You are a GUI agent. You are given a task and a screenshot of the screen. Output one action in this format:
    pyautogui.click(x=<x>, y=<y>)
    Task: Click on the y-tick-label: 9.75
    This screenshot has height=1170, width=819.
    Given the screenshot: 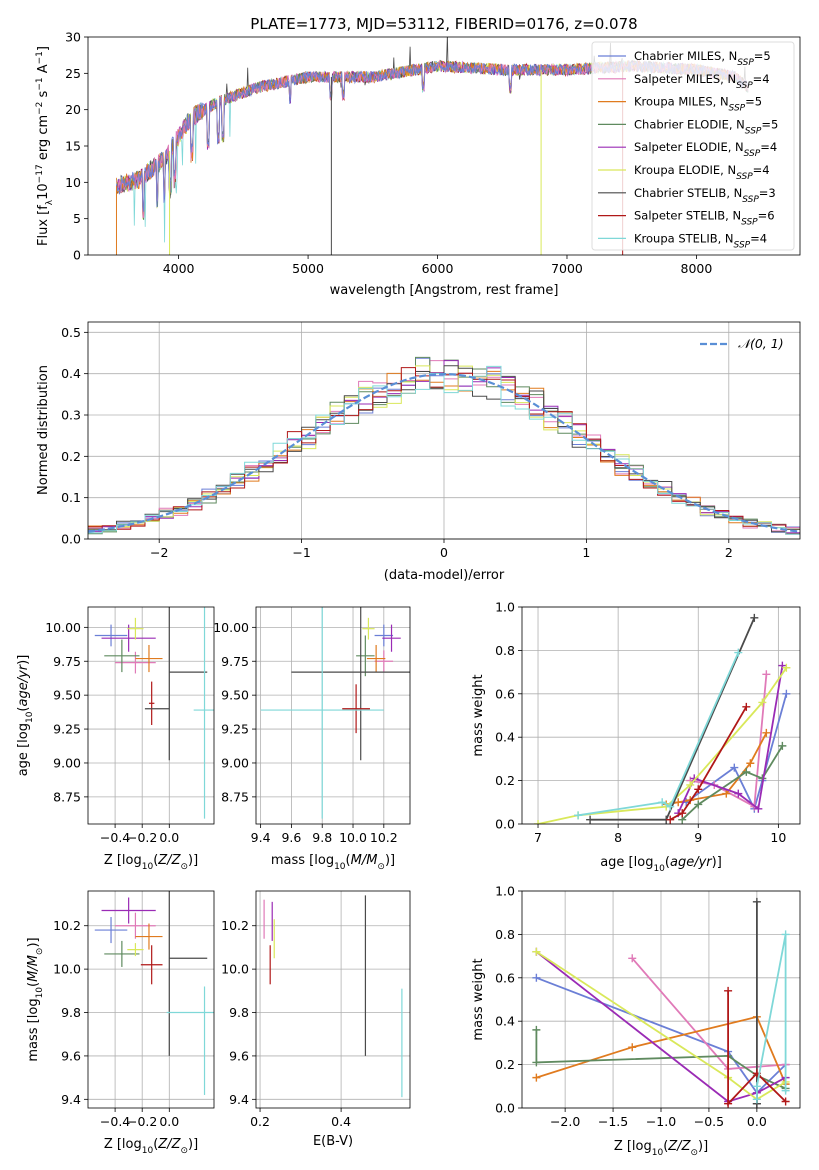 What is the action you would take?
    pyautogui.click(x=67, y=661)
    